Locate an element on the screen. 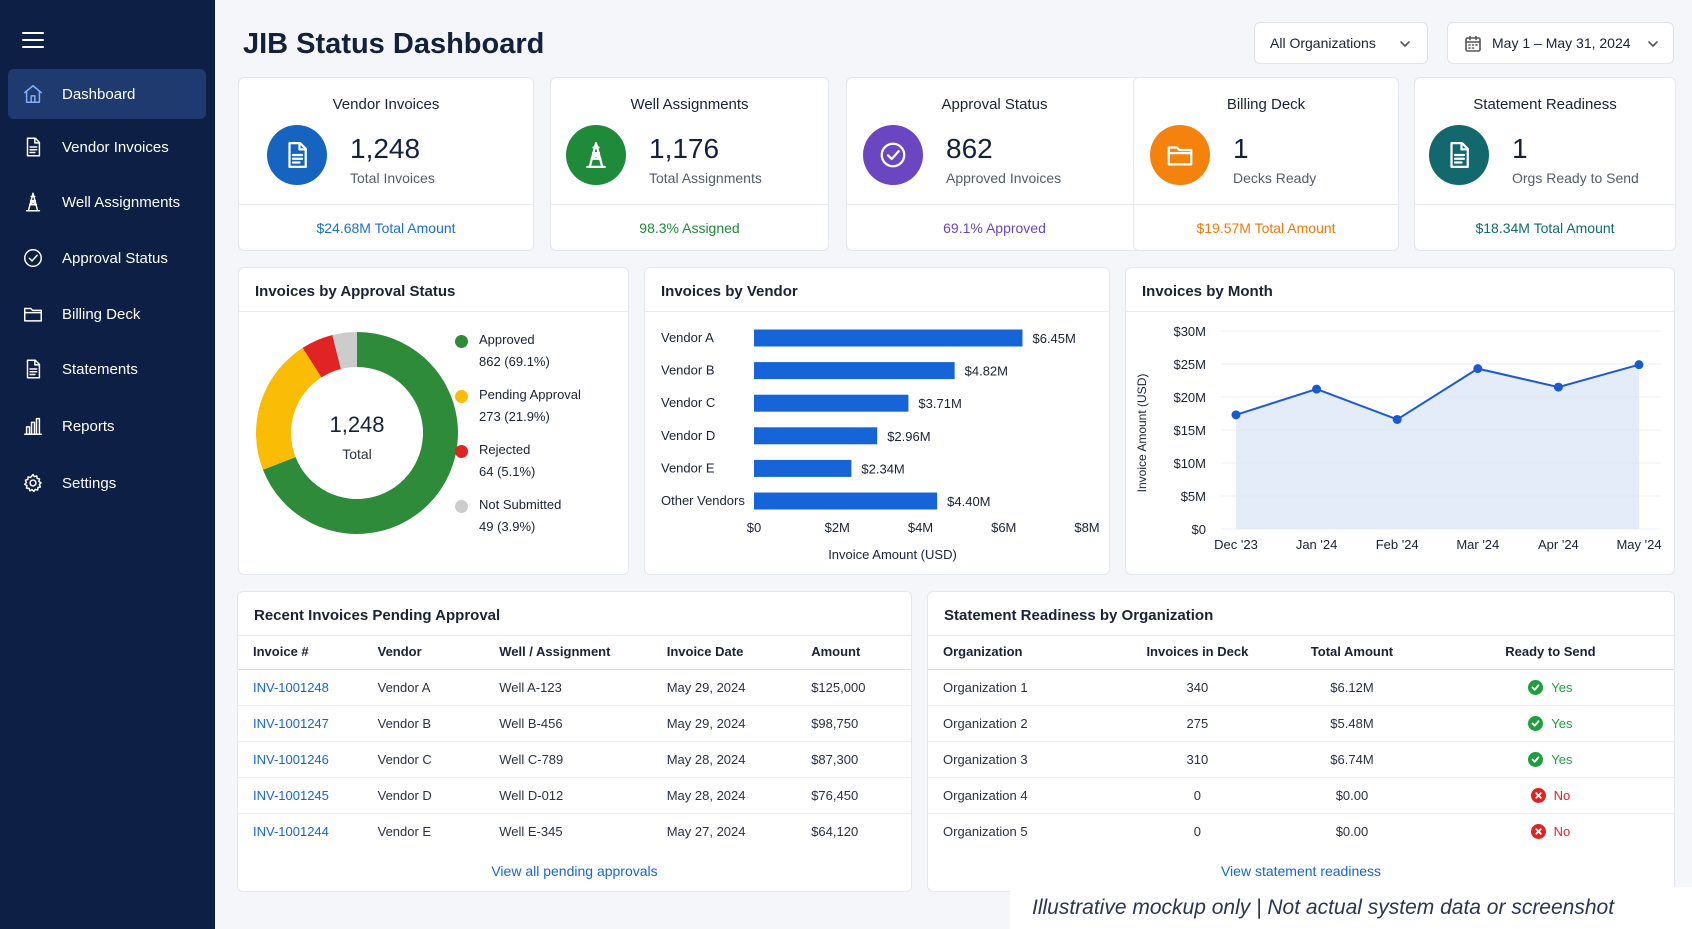  sidebar-item-reports: Reports is located at coordinates (107, 426).